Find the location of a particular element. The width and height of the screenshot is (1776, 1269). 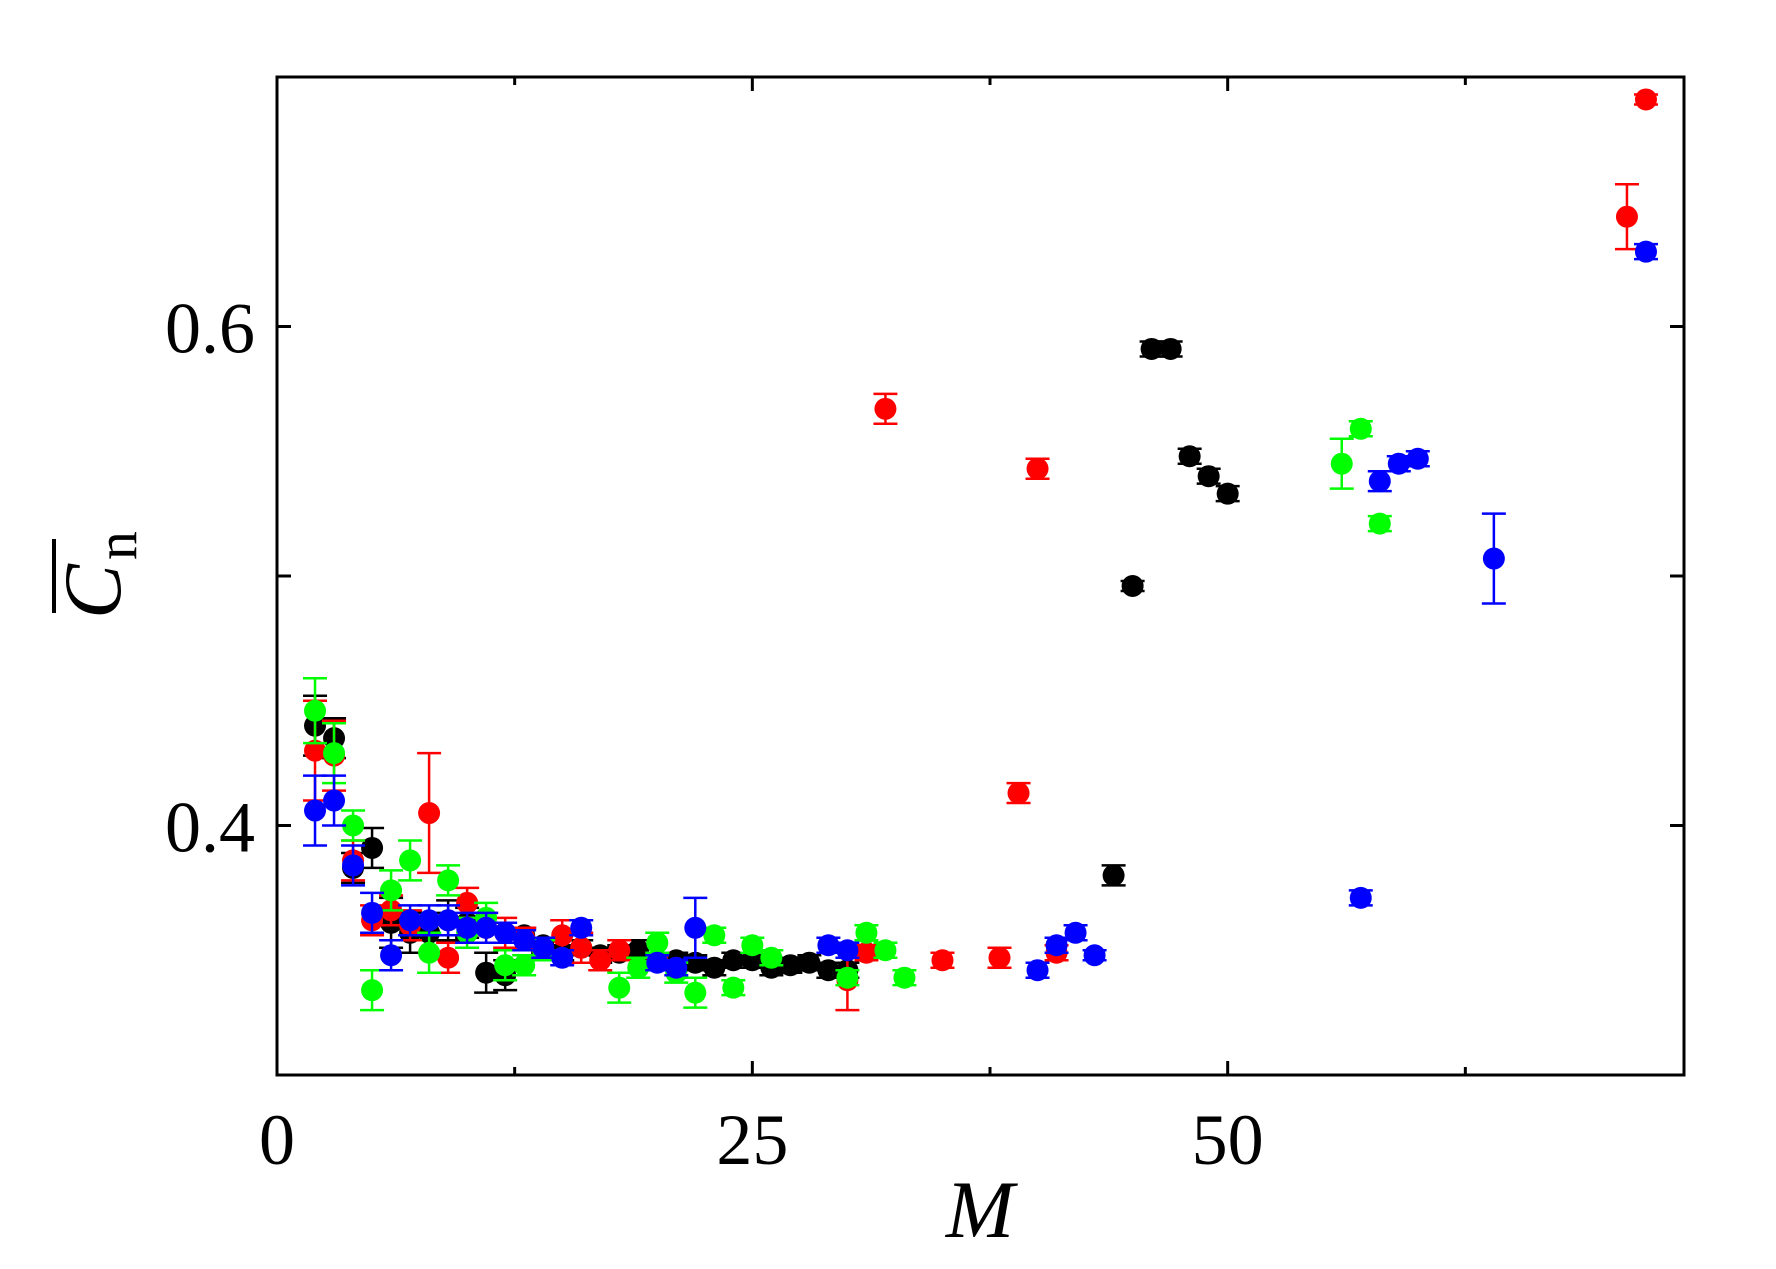

y-axis-title-main: C is located at coordinates (92, 591).